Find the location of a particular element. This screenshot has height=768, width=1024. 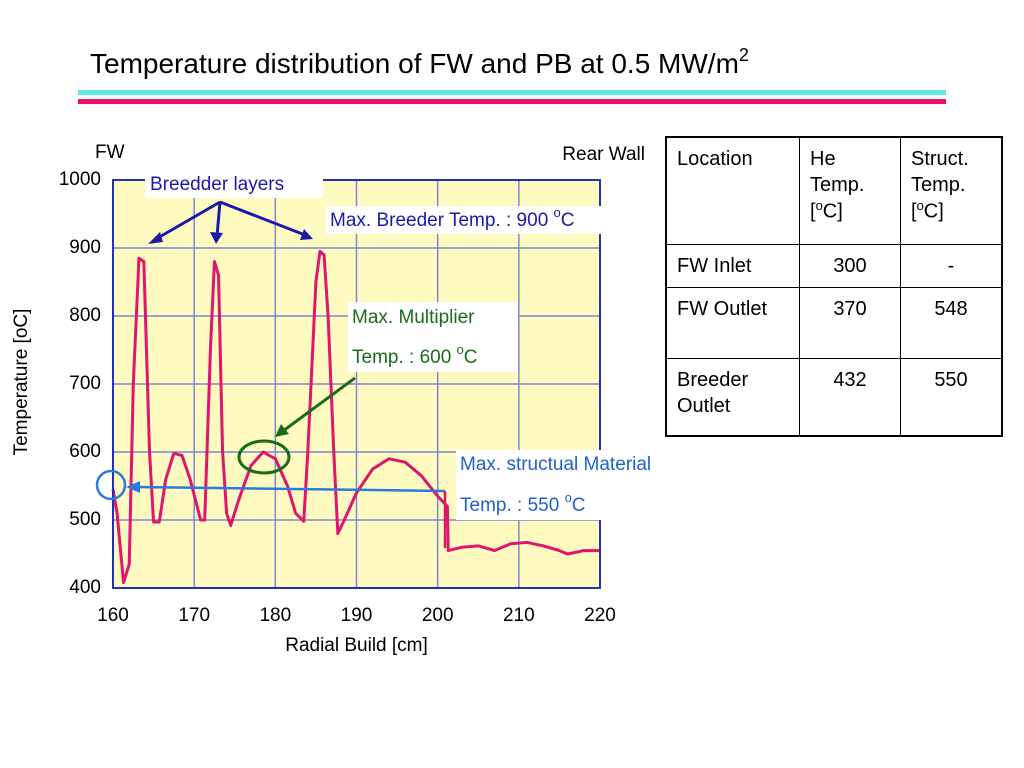

title-sup: 2 is located at coordinates (744, 55).